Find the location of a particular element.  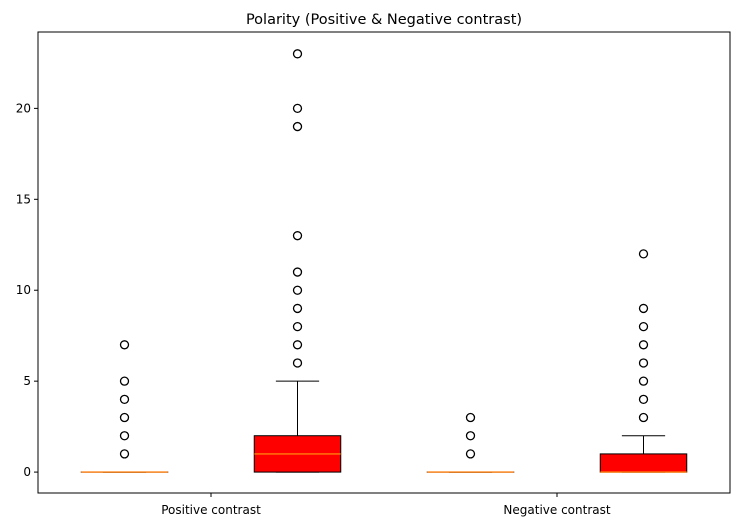

box-group-negative-contrast-right is located at coordinates (643, 361).